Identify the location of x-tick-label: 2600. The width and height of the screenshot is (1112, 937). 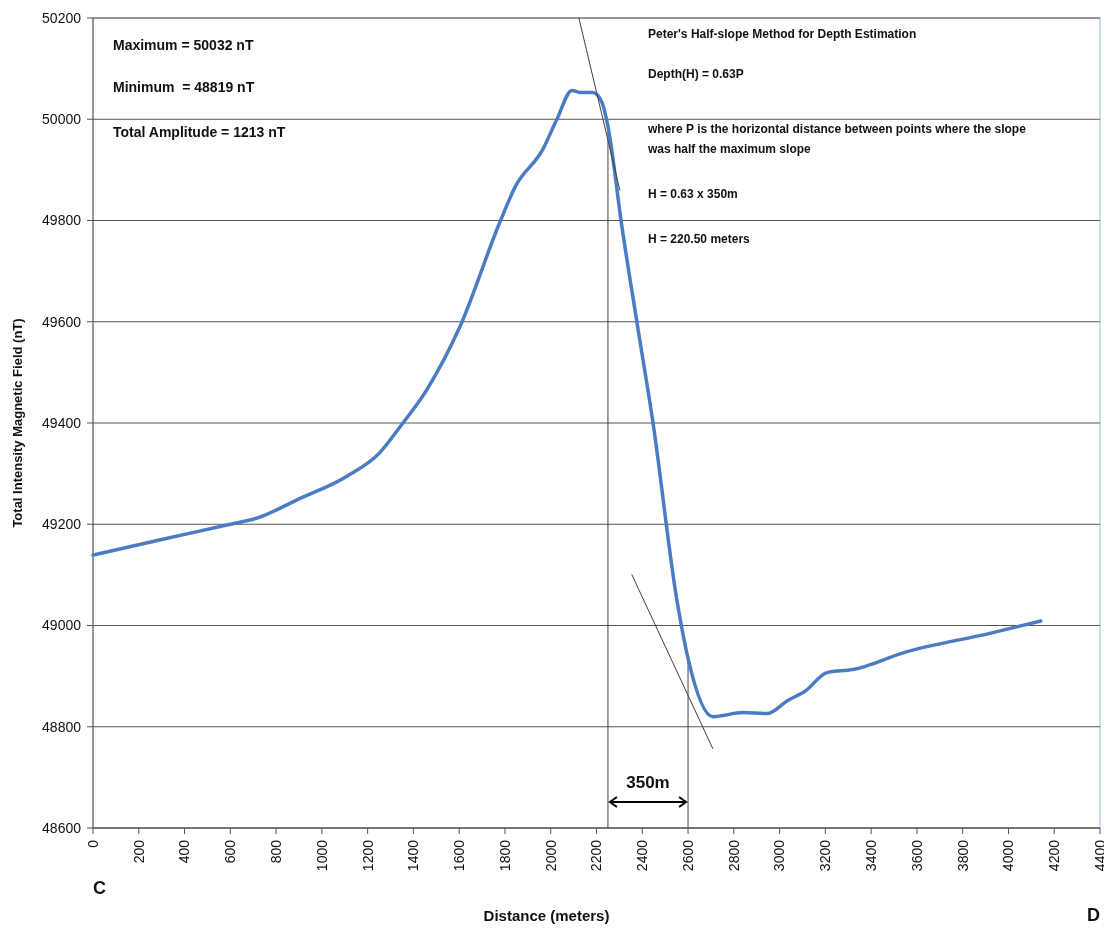
(687, 855).